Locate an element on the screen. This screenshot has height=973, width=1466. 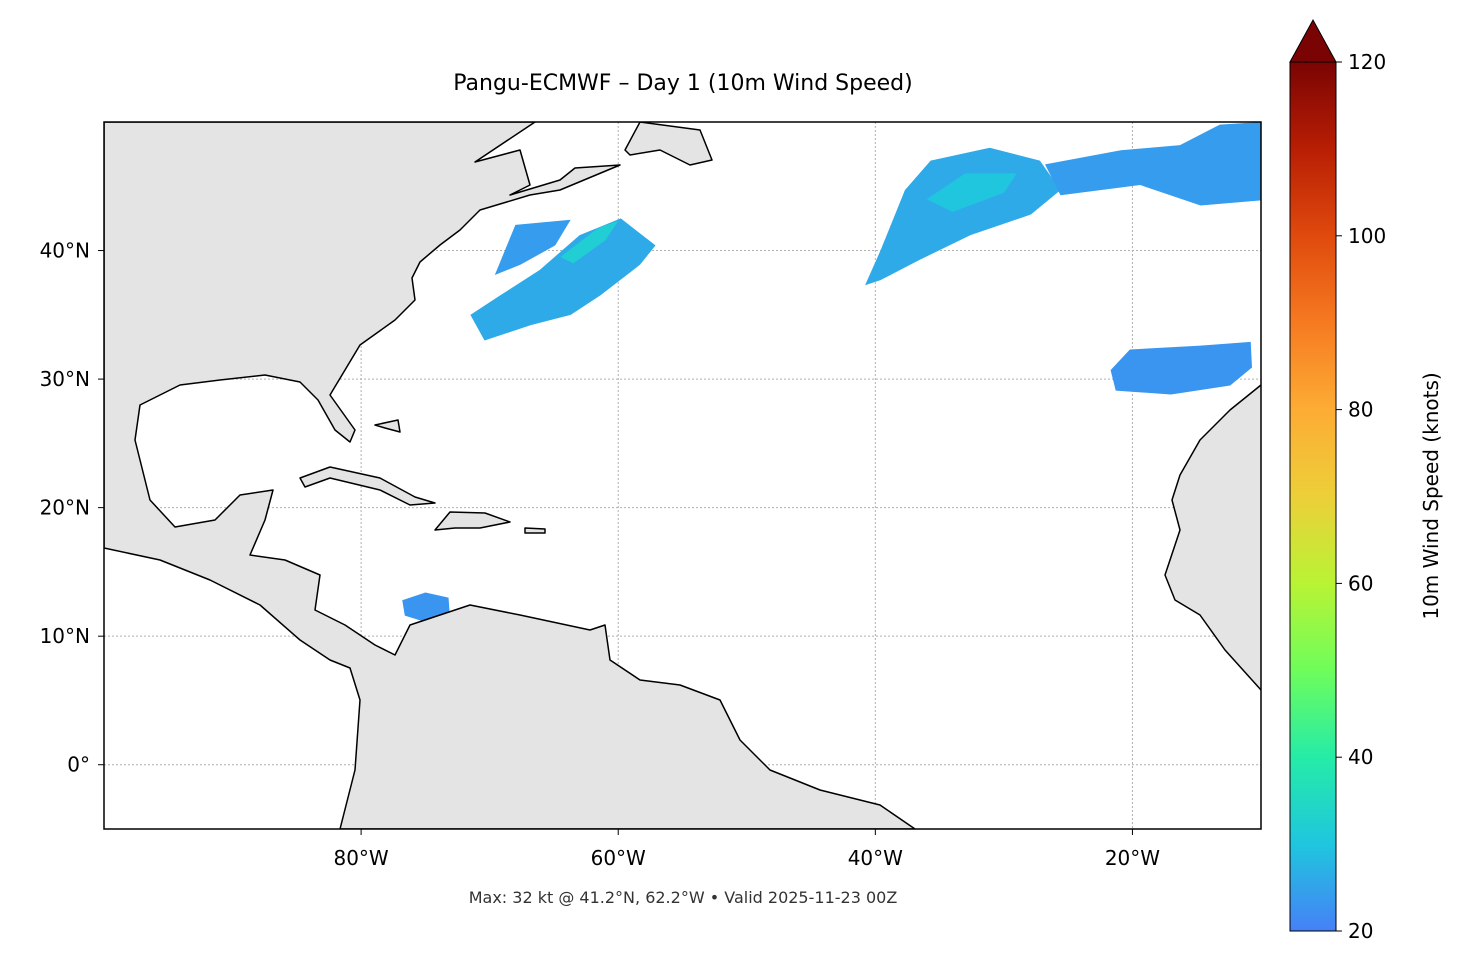
y-tick-label: 10°N is located at coordinates (65, 636).